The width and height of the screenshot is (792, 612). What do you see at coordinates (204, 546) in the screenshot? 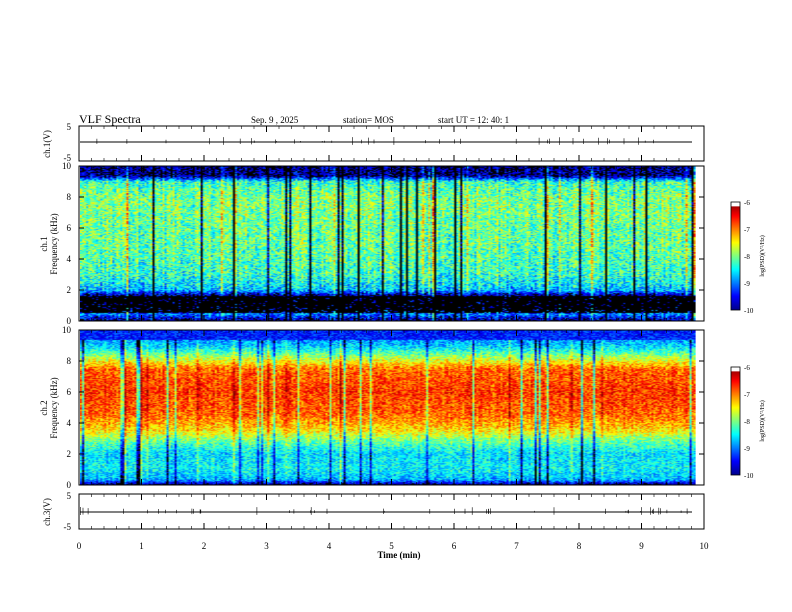
I see `x-tick-label: 2` at bounding box center [204, 546].